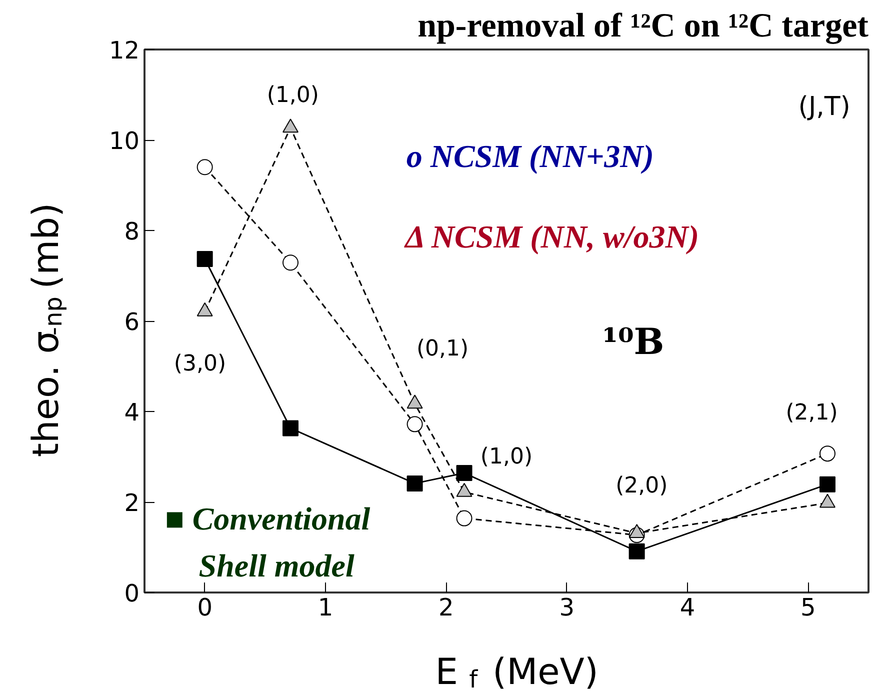 The width and height of the screenshot is (872, 694). What do you see at coordinates (530, 156) in the screenshot?
I see `annotation: o NCSM (NN+3N)` at bounding box center [530, 156].